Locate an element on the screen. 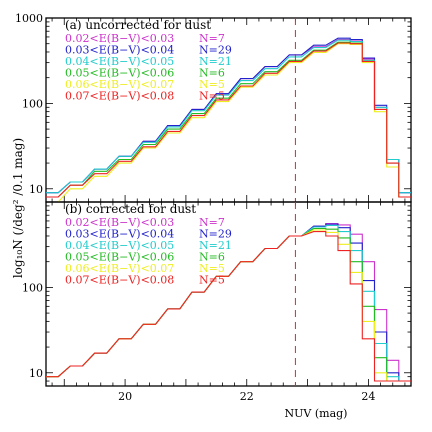 This screenshot has height=432, width=432. x-tick-label: 24 is located at coordinates (368, 396).